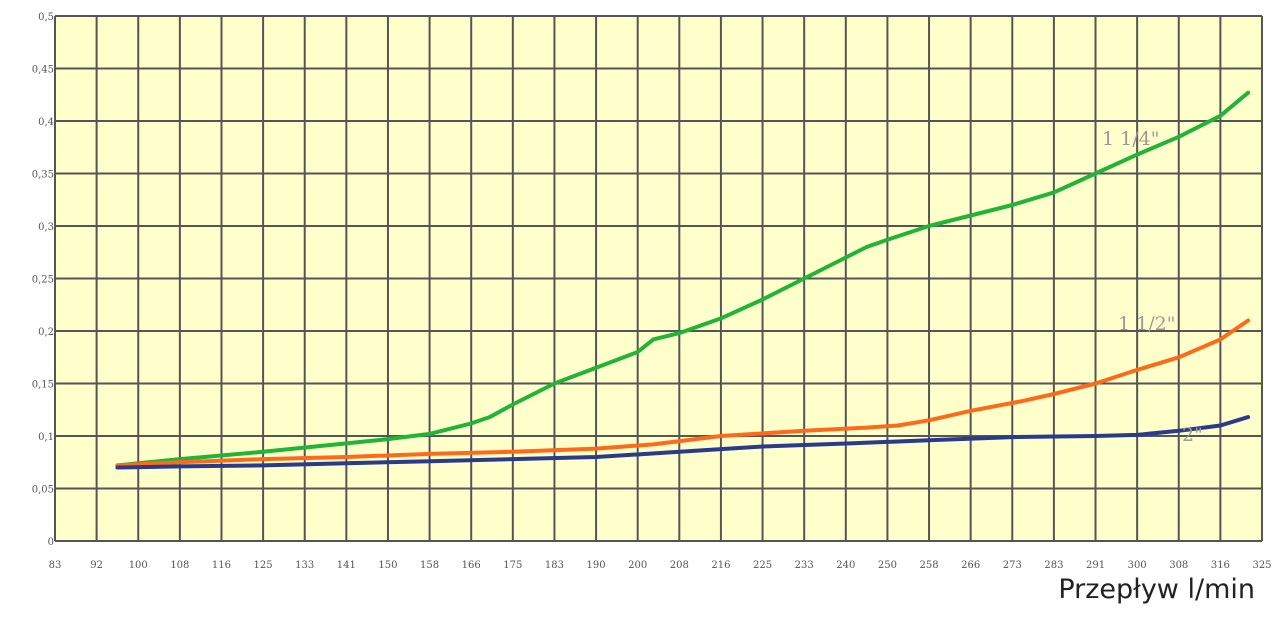 The width and height of the screenshot is (1277, 620). Describe the element at coordinates (970, 565) in the screenshot. I see `x-tick-label: 266` at that location.